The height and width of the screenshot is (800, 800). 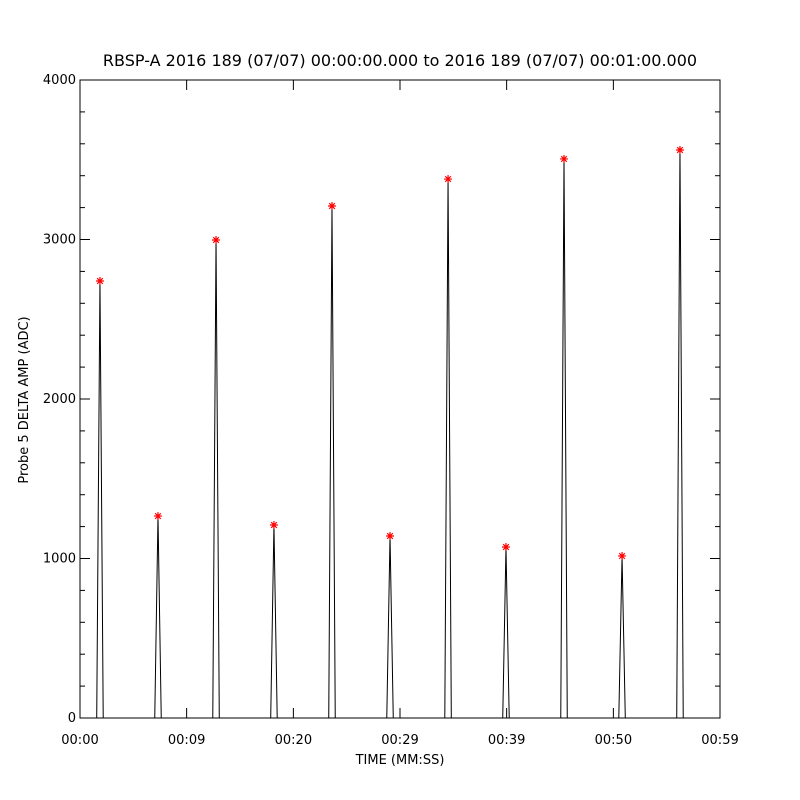 I want to click on x-tick-label: 00:59, so click(x=719, y=740).